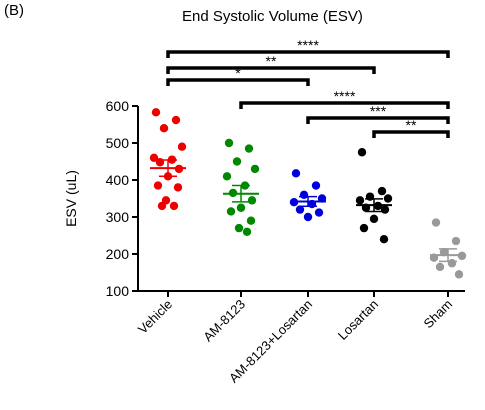 This screenshot has width=485, height=410. I want to click on y-tick-label: 100, so click(118, 291).